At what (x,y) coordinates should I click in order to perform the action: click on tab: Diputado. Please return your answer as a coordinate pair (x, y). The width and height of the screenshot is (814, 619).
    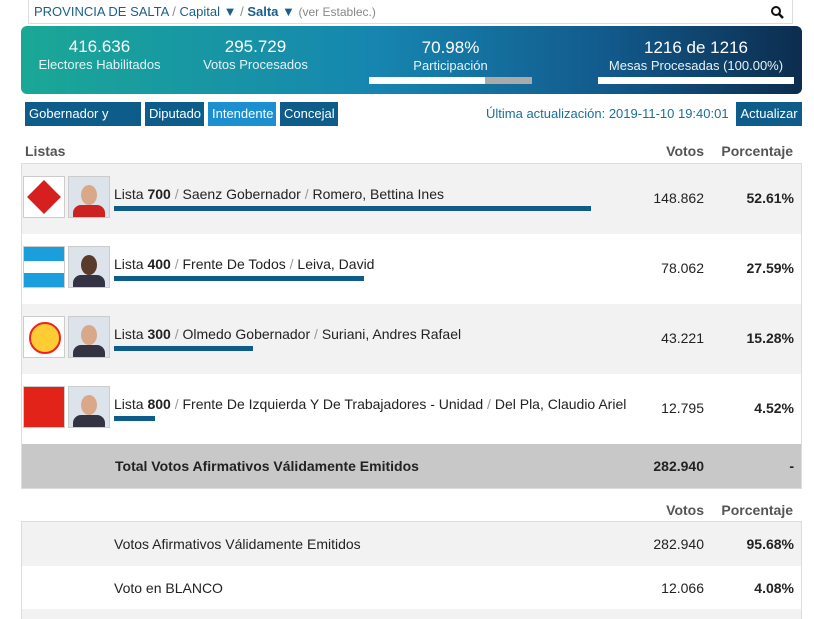
    Looking at the image, I should click on (174, 114).